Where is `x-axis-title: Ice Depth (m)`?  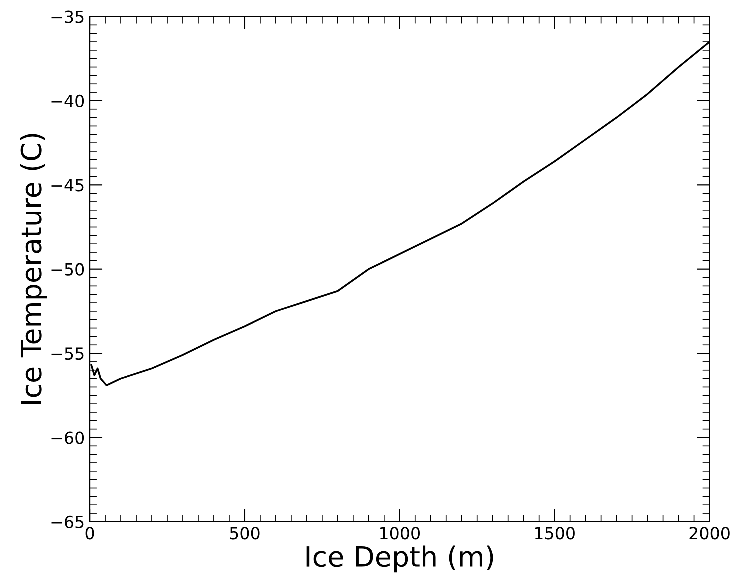
x-axis-title: Ice Depth (m) is located at coordinates (400, 559).